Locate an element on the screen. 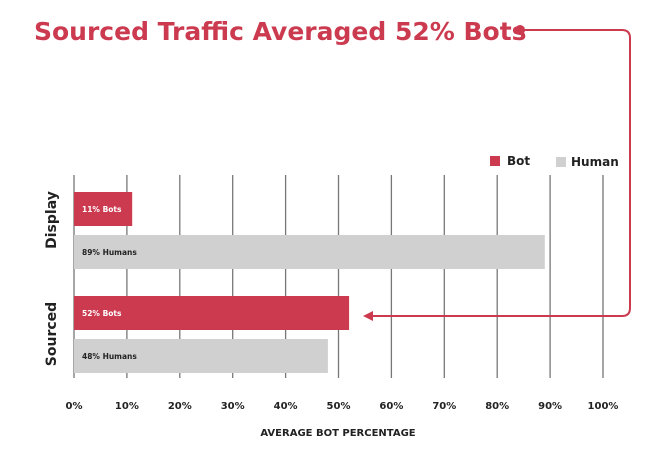 The image size is (661, 449). legend-swatch-bot is located at coordinates (495, 161).